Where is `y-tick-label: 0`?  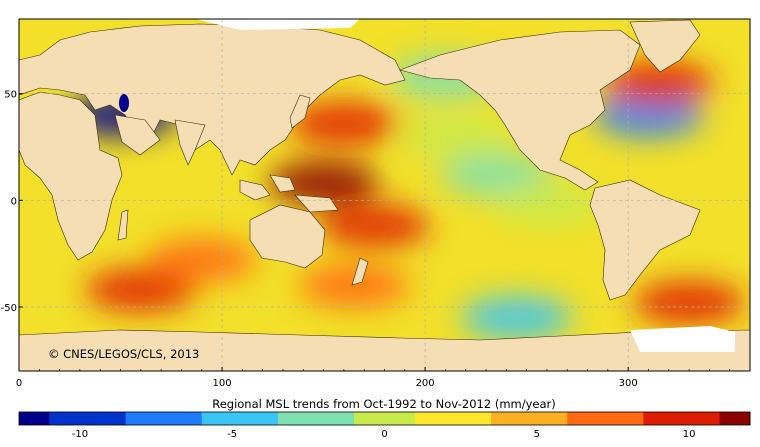
y-tick-label: 0 is located at coordinates (14, 201).